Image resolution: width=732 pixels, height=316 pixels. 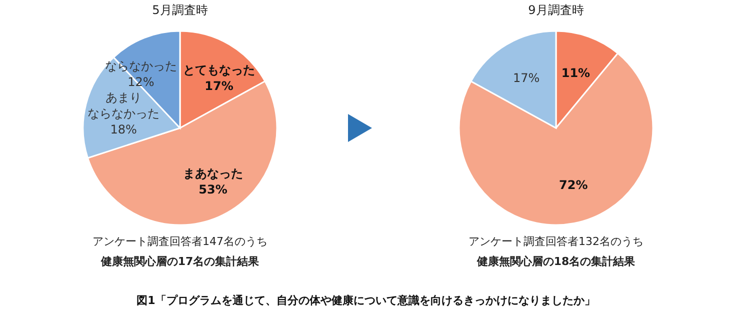 I want to click on text: 健康無関心層の17名の集計結果, so click(x=180, y=261).